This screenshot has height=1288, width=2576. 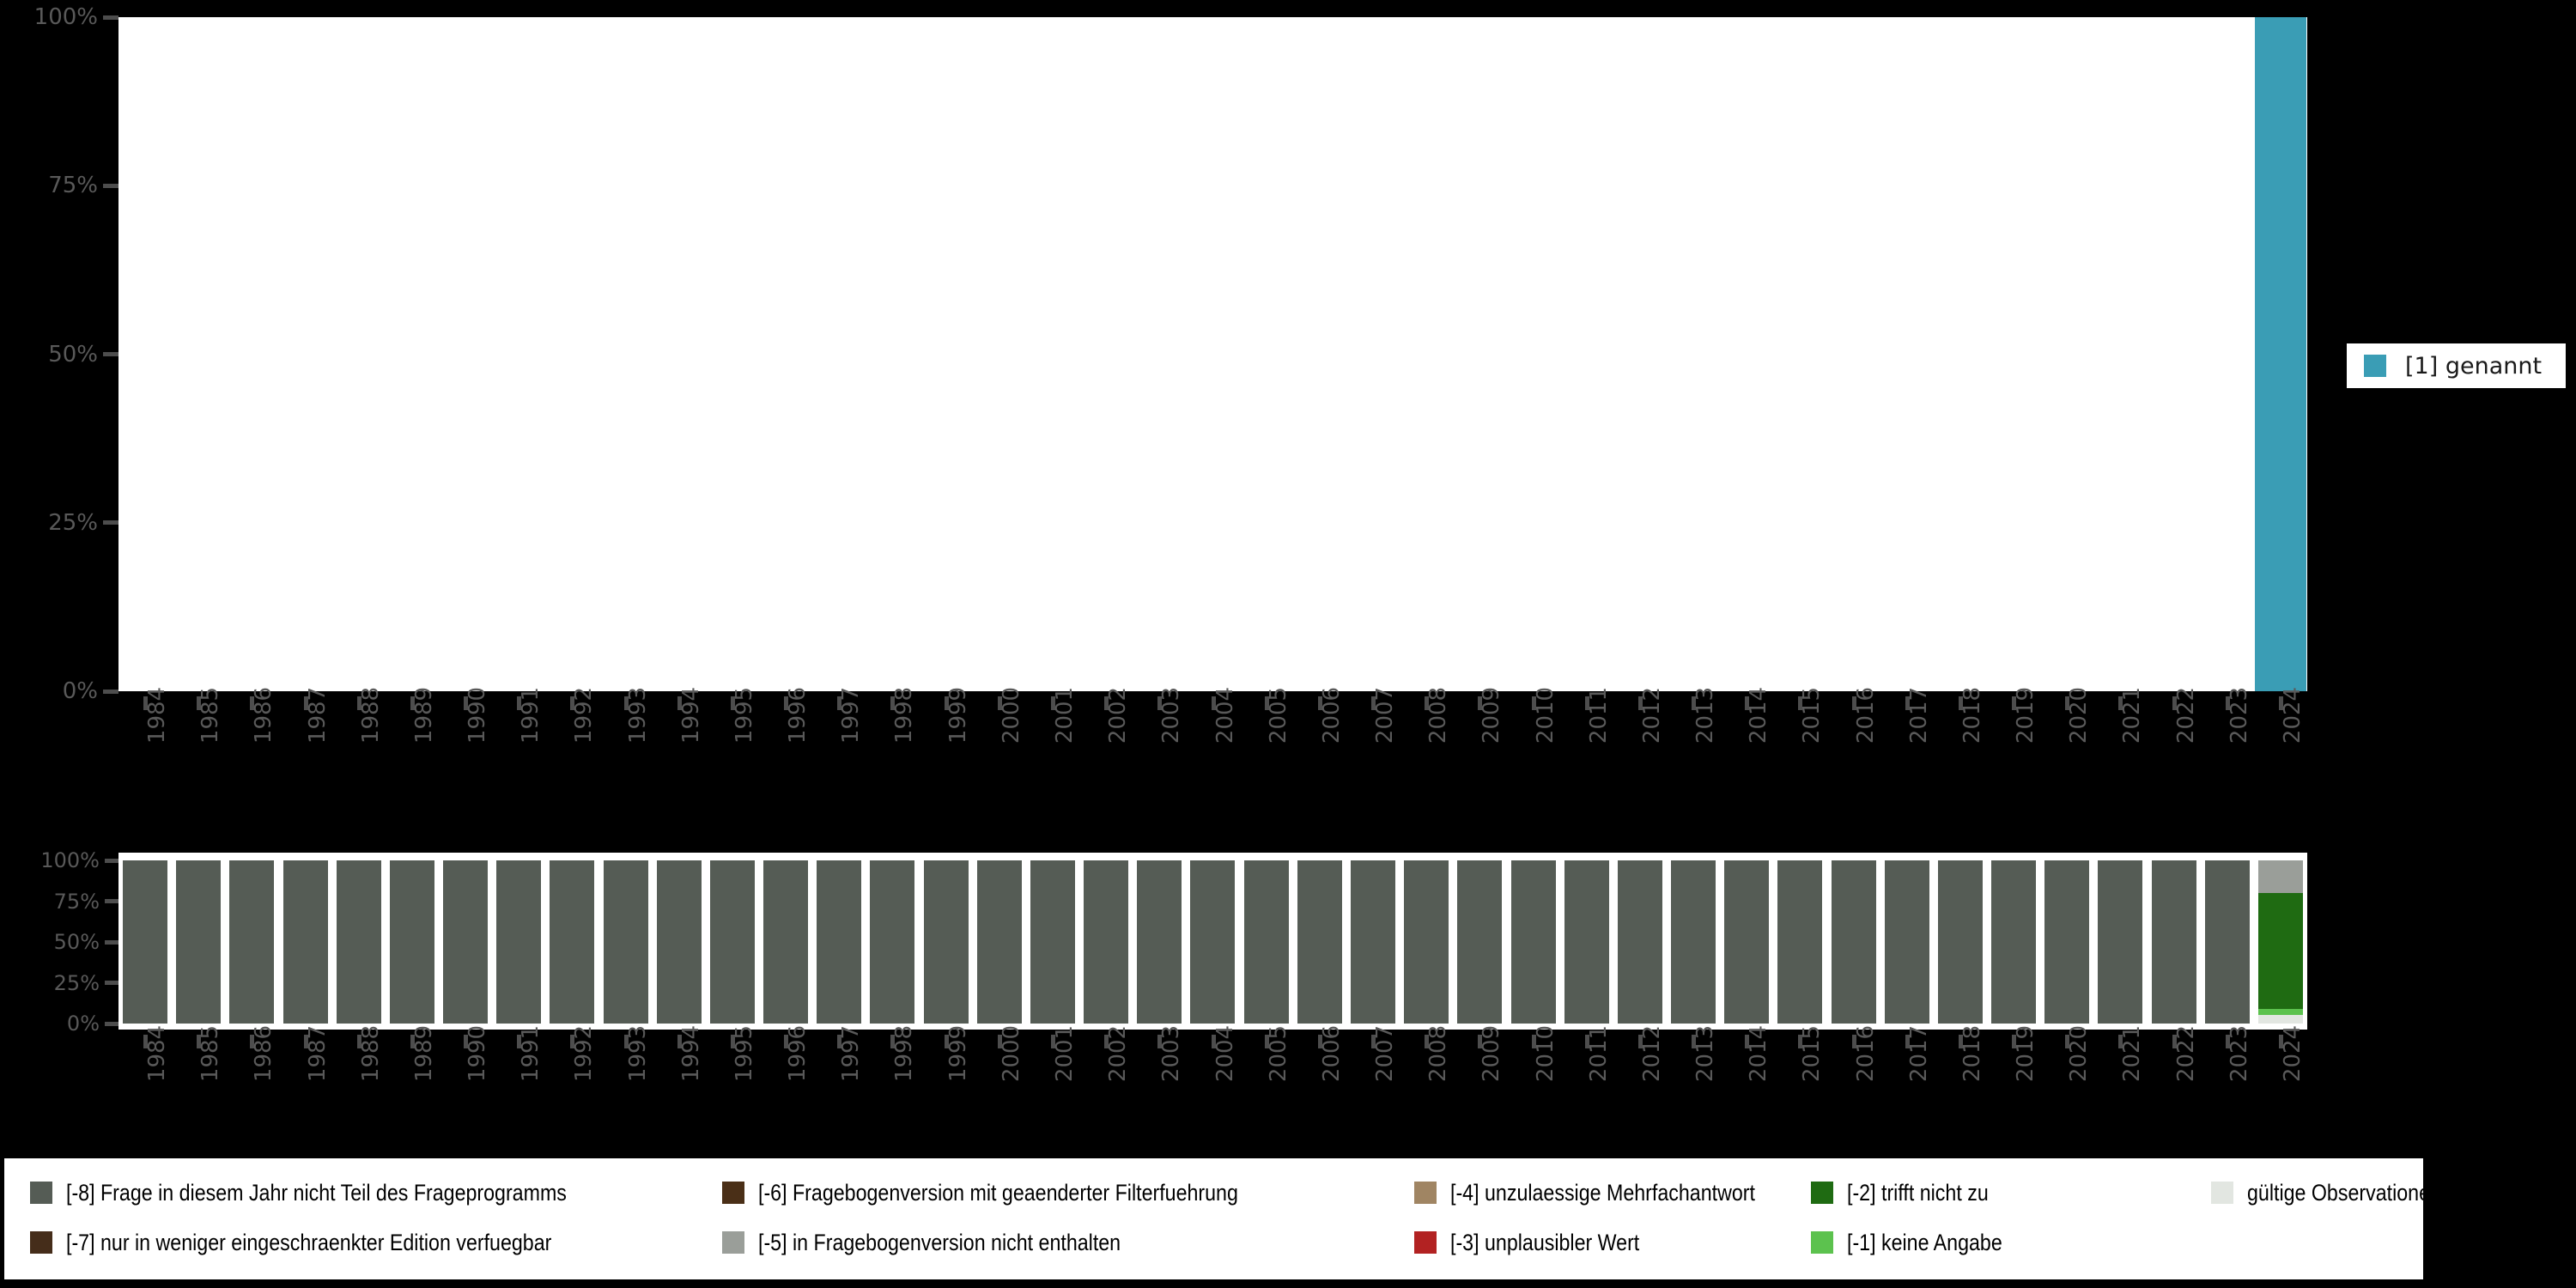 I want to click on stacked-bar-1987, so click(x=305, y=942).